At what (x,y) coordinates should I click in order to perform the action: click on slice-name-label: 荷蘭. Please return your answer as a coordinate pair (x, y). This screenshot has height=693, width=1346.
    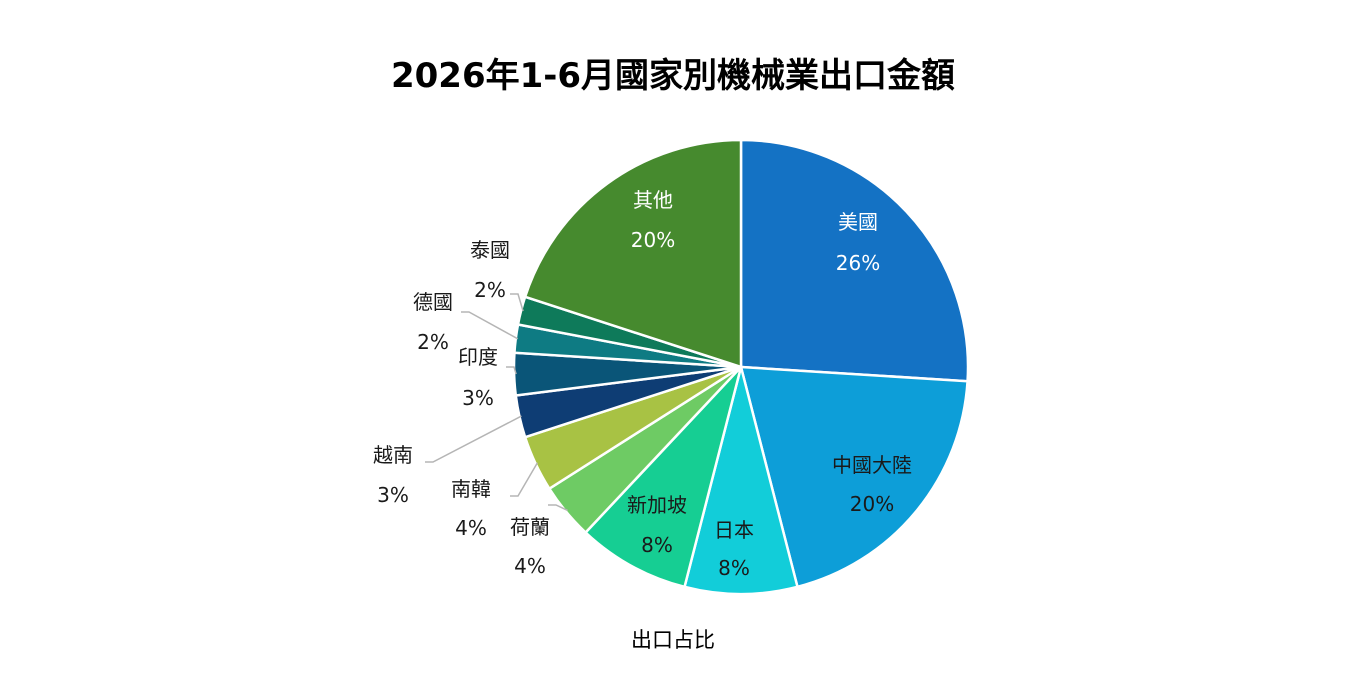
    Looking at the image, I should click on (530, 527).